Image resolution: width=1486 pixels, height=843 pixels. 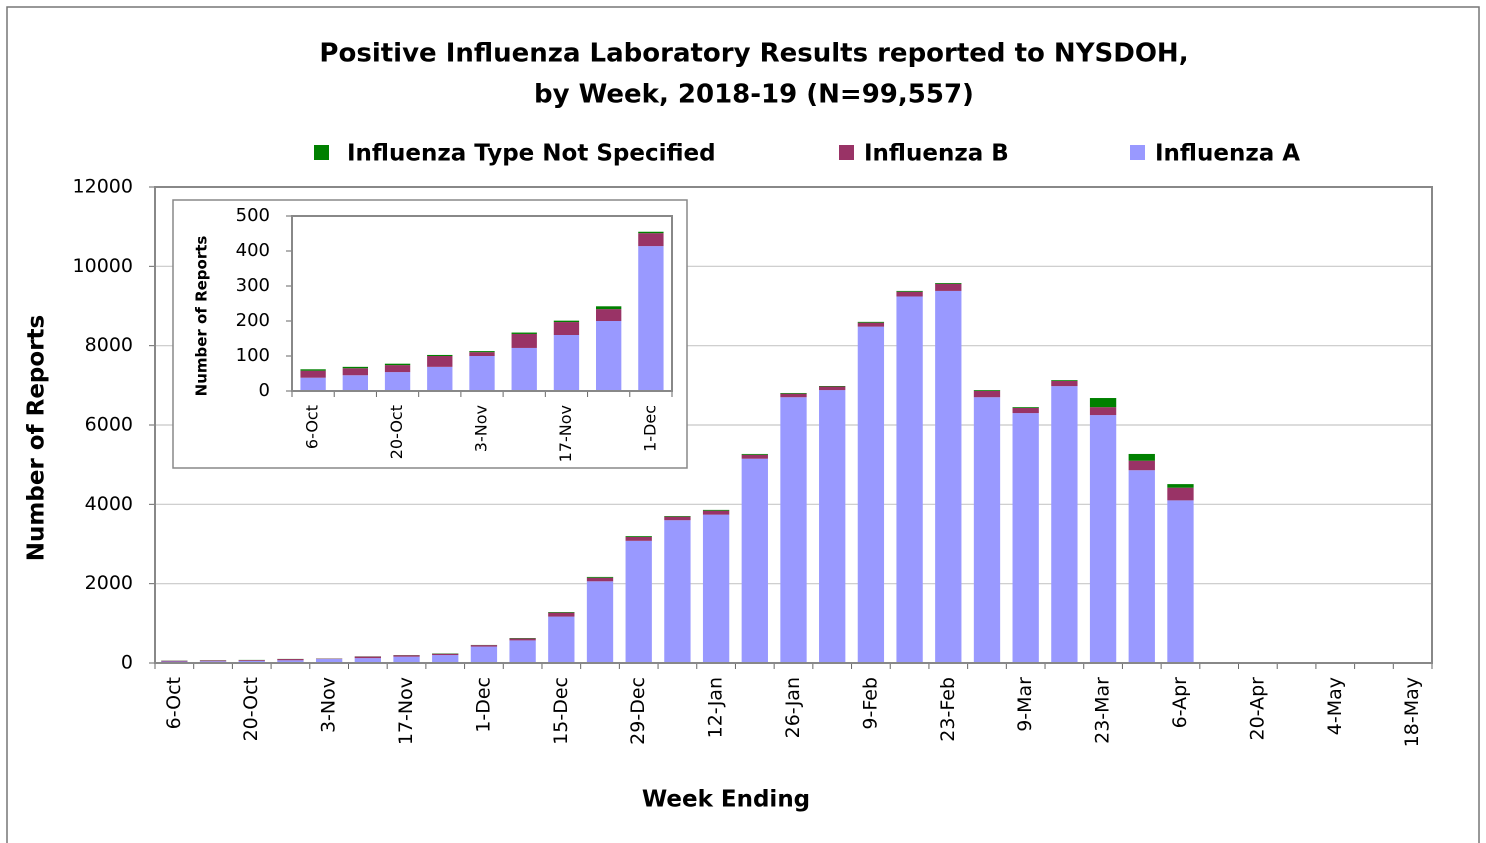 I want to click on y-tick-label: 200, so click(x=253, y=320).